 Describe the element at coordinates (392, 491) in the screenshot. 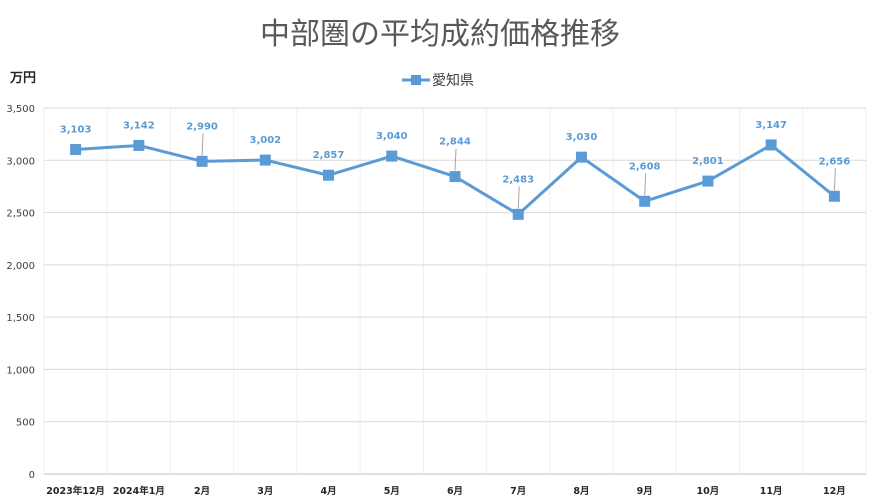

I see `x-tick-label: 5月` at that location.